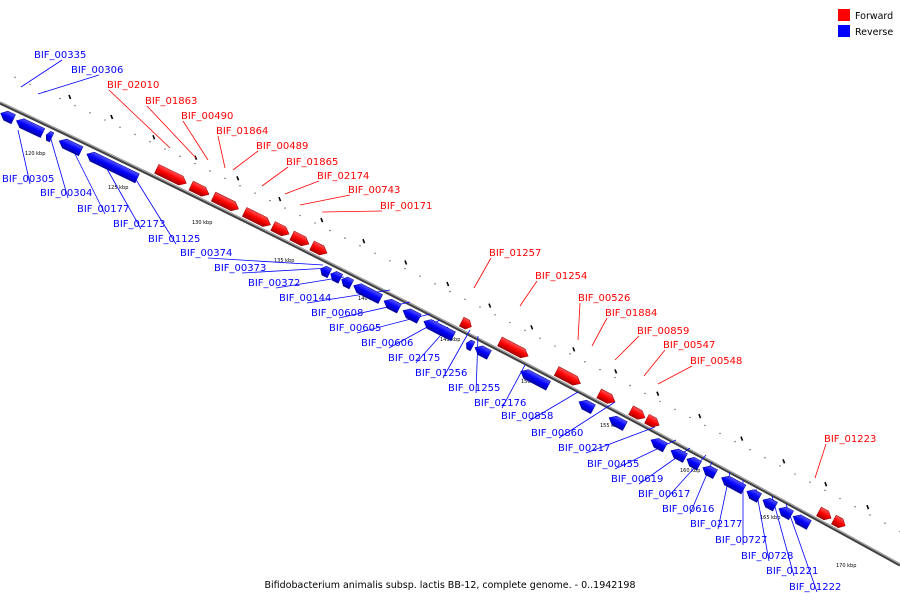 The height and width of the screenshot is (600, 900). What do you see at coordinates (103, 209) in the screenshot?
I see `reverse-gene-label: BIF_00177` at bounding box center [103, 209].